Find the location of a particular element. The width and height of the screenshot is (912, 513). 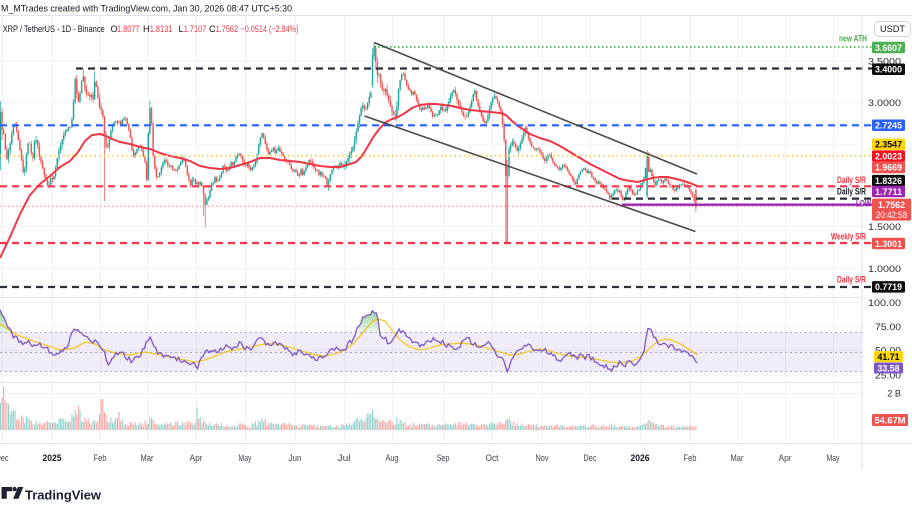

svg-text: 3.0000 is located at coordinates (884, 103).